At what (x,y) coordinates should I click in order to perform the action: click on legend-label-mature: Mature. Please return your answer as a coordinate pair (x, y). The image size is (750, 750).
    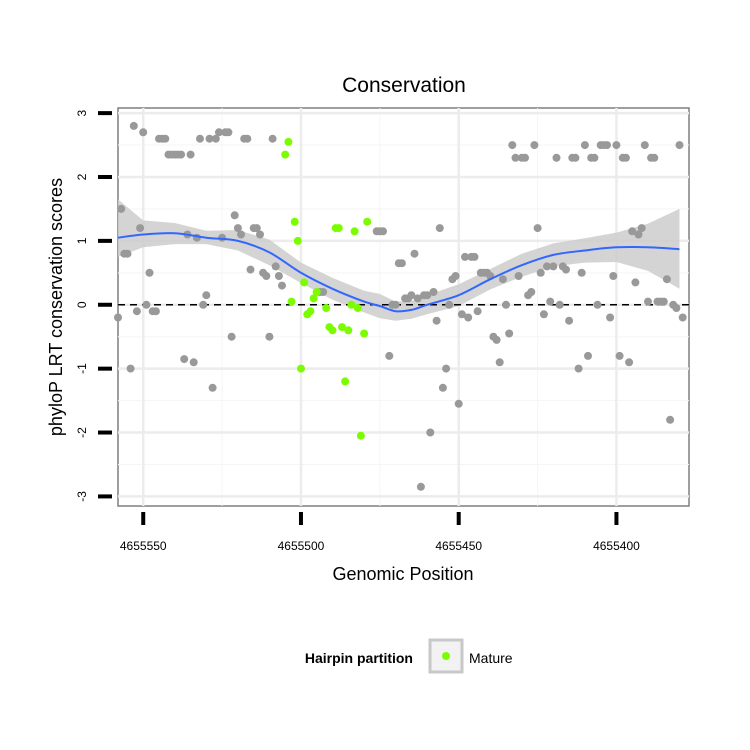
    Looking at the image, I should click on (491, 658).